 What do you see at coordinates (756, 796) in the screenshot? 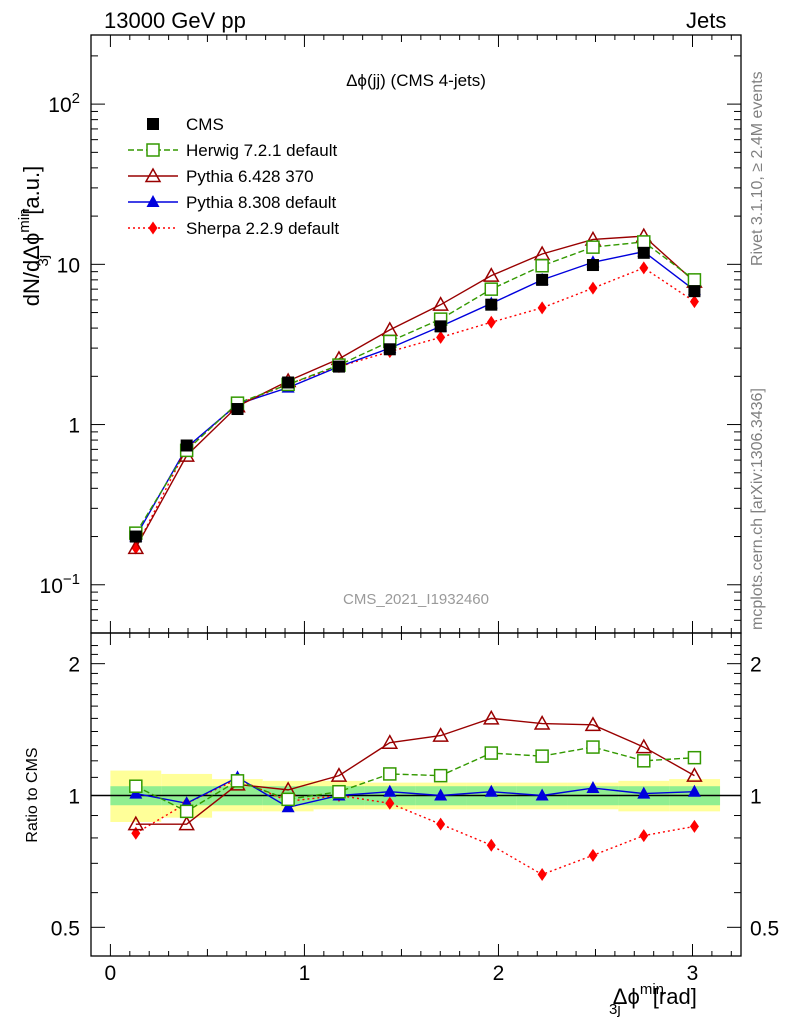
I see `ratio-y-tick-label-right: 1` at bounding box center [756, 796].